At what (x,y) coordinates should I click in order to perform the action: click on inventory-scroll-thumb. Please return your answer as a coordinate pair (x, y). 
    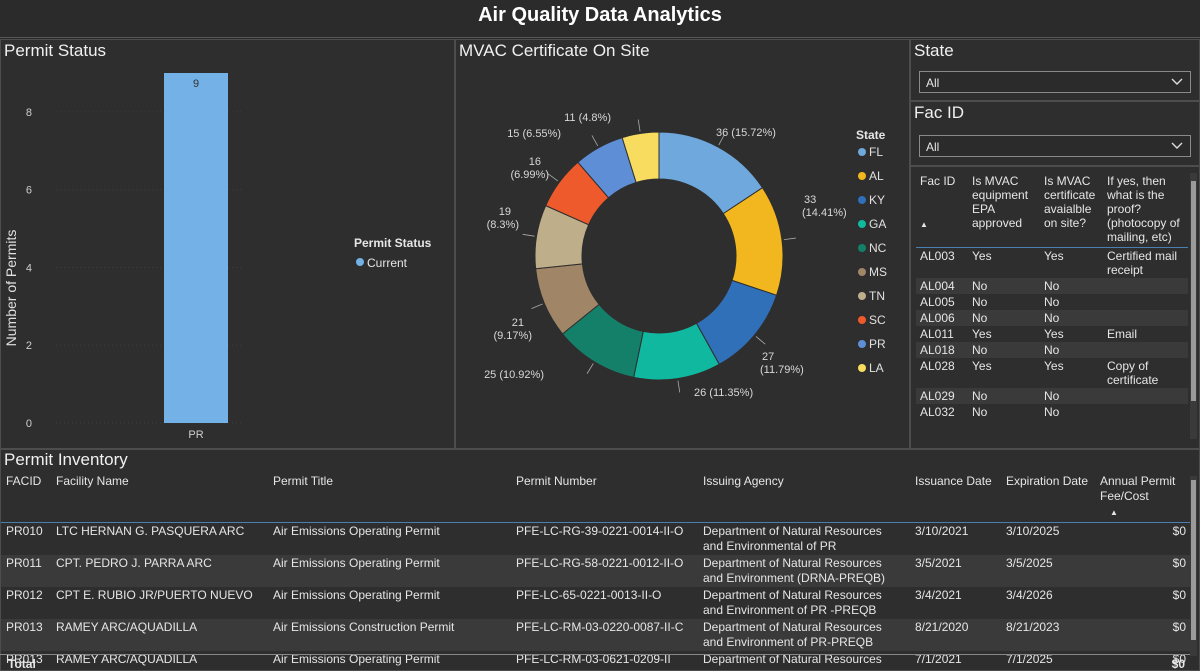
    Looking at the image, I should click on (1193, 560).